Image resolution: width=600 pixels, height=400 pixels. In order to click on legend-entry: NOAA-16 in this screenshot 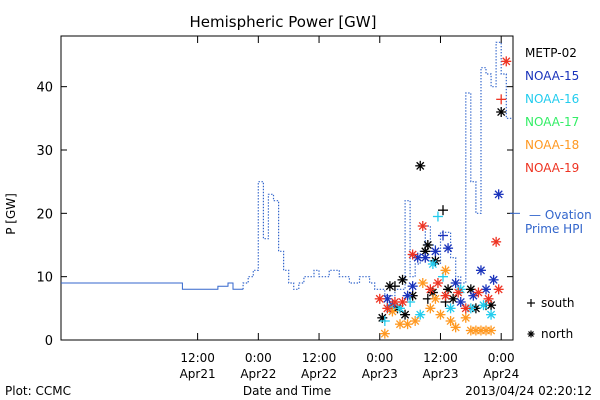, I will do `click(552, 99)`.